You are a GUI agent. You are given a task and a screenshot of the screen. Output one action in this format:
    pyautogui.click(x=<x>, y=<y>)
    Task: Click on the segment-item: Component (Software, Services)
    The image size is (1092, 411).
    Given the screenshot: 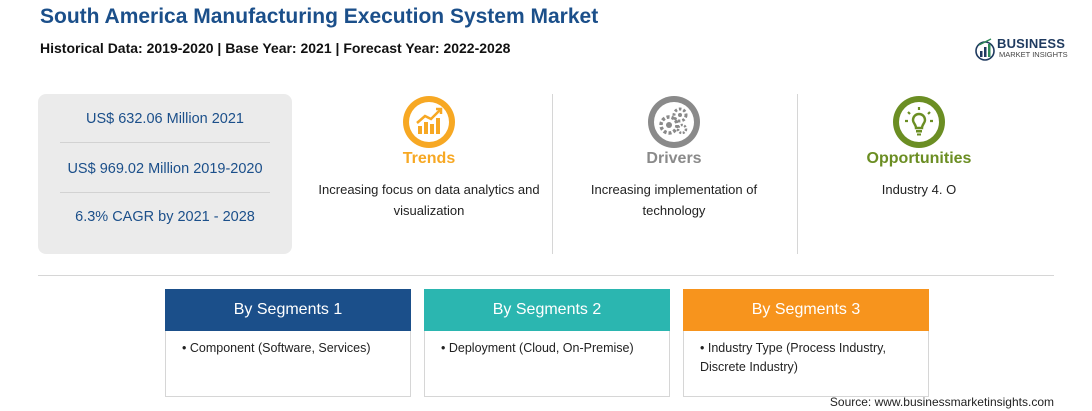 What is the action you would take?
    pyautogui.click(x=280, y=348)
    